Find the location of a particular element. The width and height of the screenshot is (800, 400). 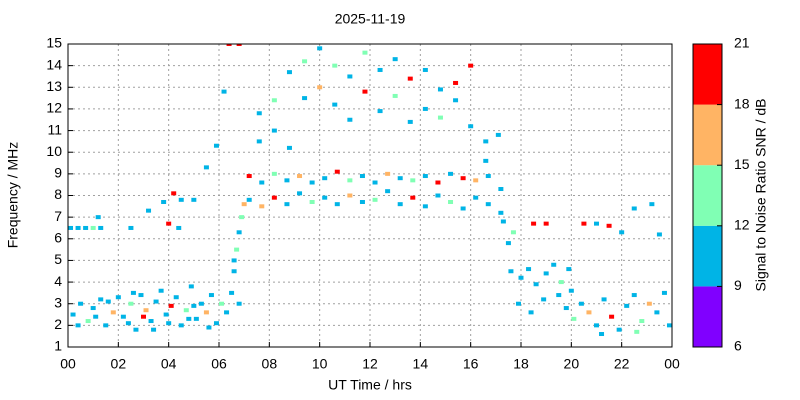

colorbar-tick-label: 18 is located at coordinates (742, 103).